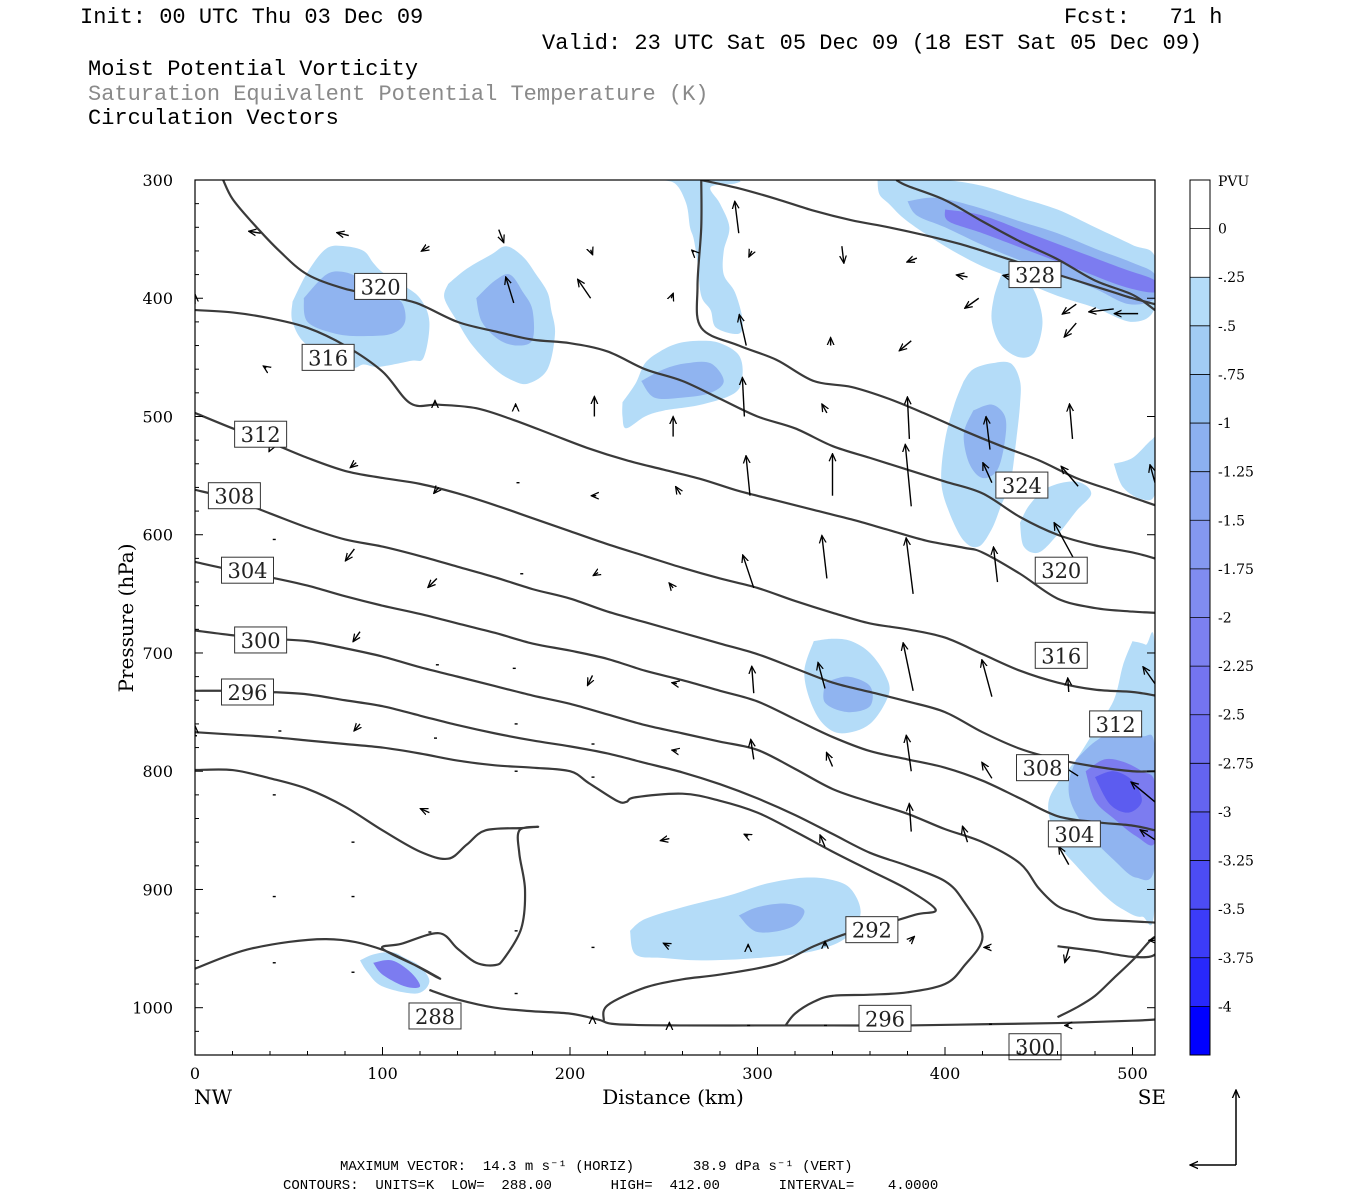  What do you see at coordinates (195, 1073) in the screenshot?
I see `x-tick-label: 0` at bounding box center [195, 1073].